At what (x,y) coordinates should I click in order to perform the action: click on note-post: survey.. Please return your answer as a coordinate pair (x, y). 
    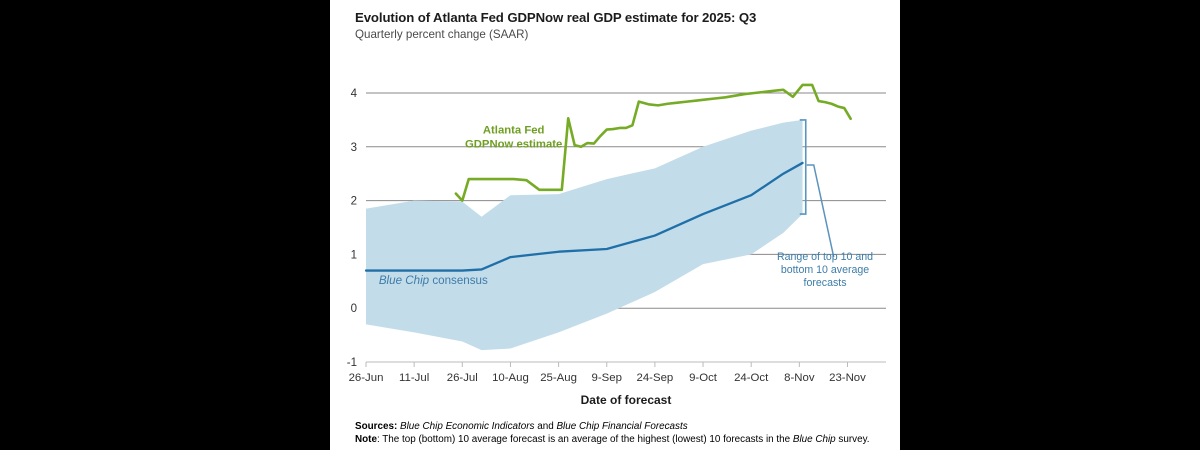
    Looking at the image, I should click on (852, 439).